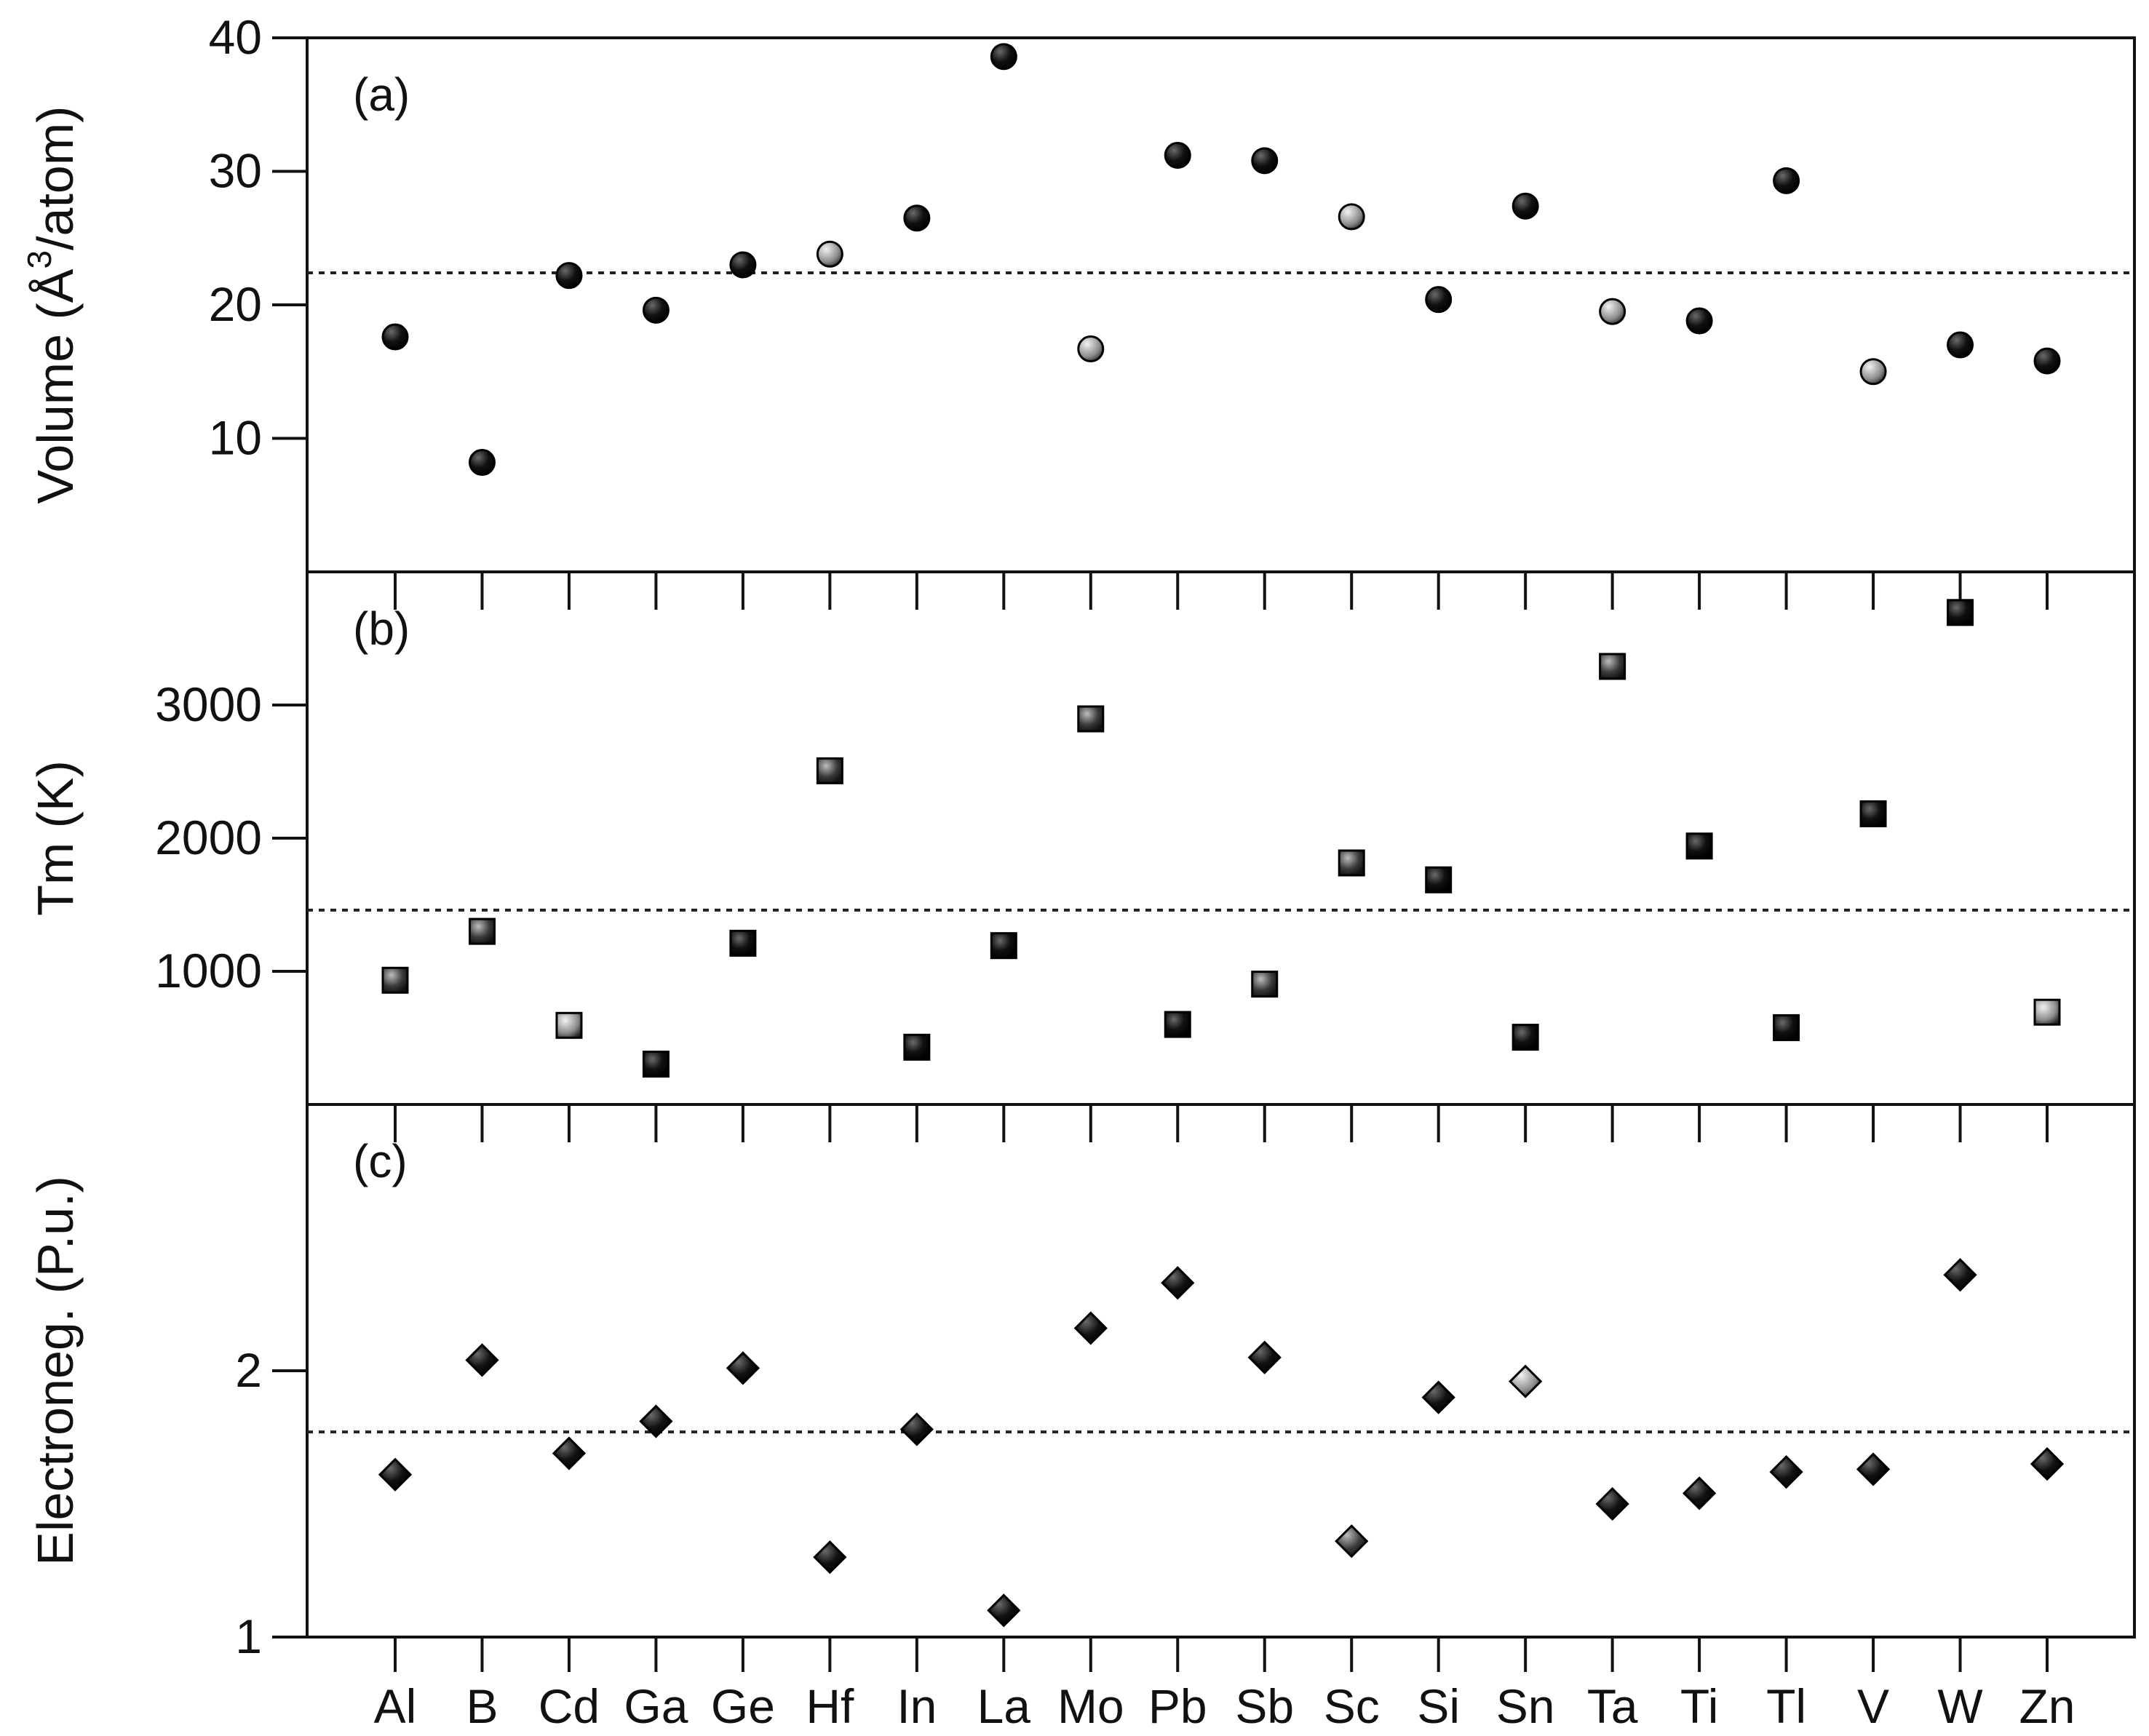 This screenshot has height=1736, width=2149. What do you see at coordinates (1525, 206) in the screenshot?
I see `marker-volume-sn` at bounding box center [1525, 206].